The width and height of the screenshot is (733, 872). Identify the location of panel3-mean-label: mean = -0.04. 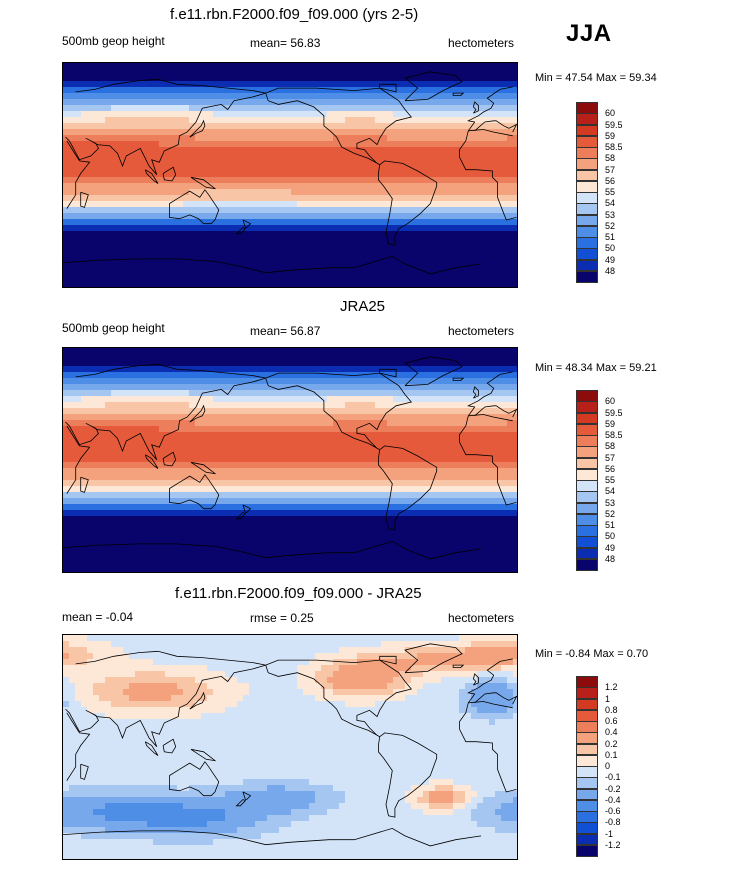
(98, 617).